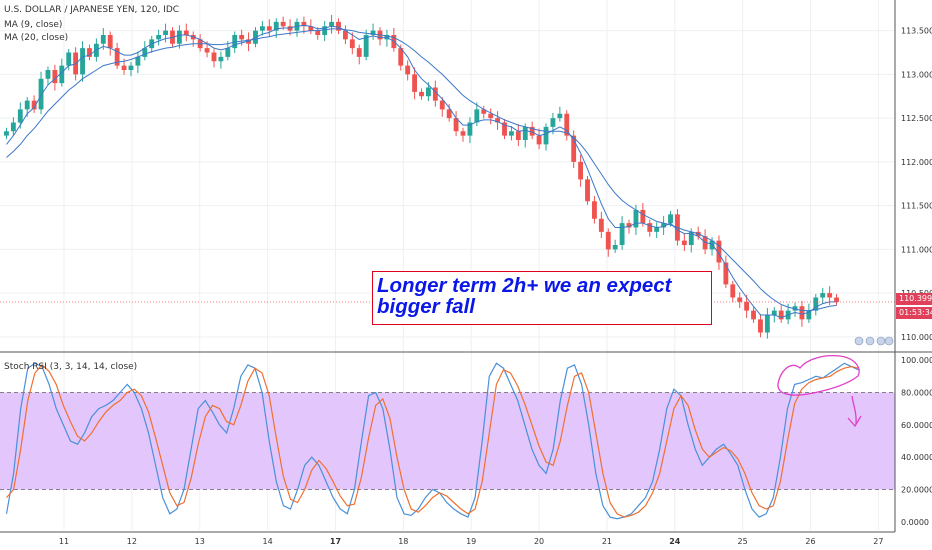  I want to click on price-tick-label: 112.000, so click(916, 162).